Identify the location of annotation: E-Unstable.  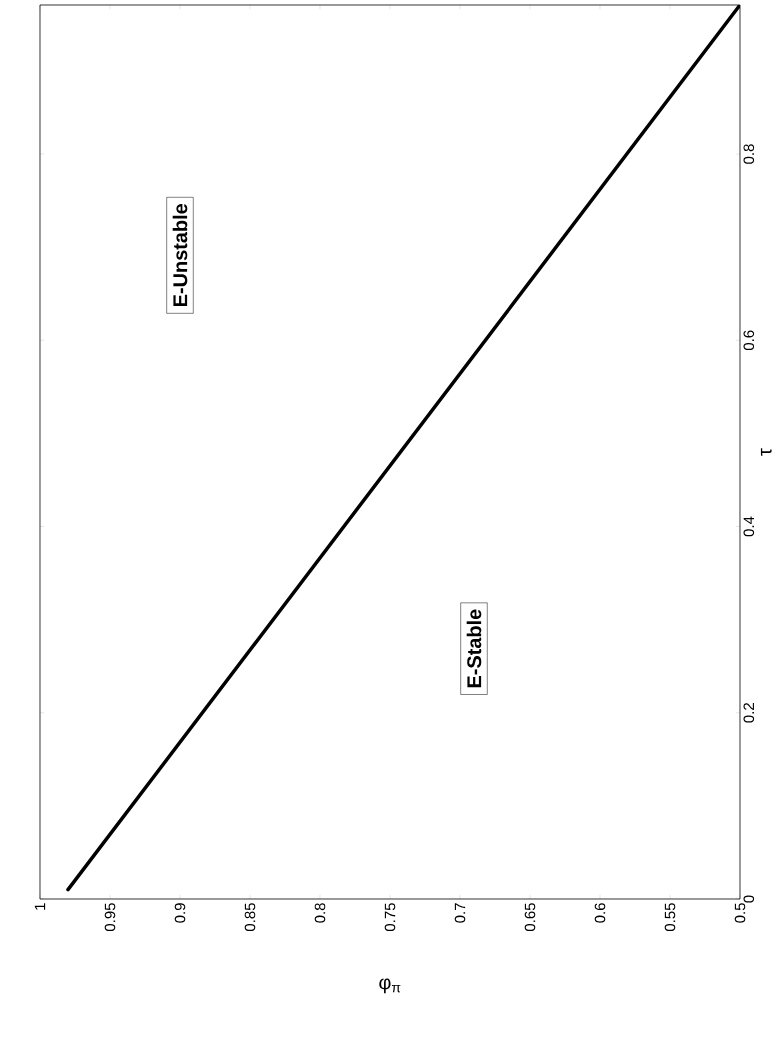
(180, 255).